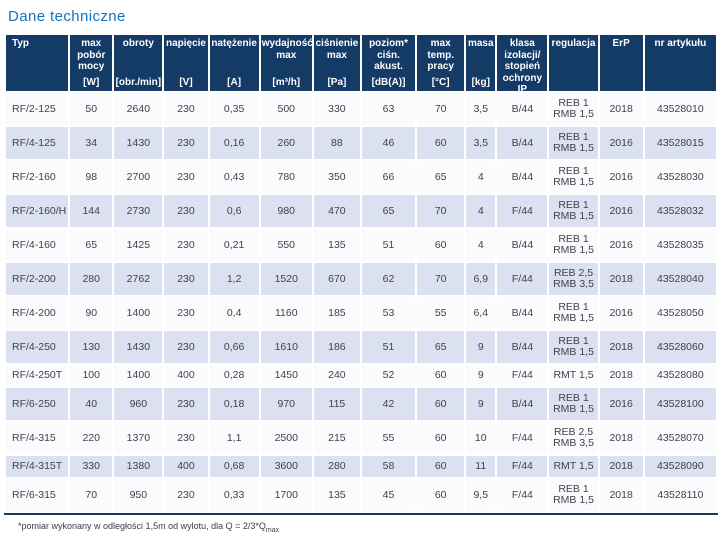 Image resolution: width=724 pixels, height=538 pixels. What do you see at coordinates (481, 143) in the screenshot?
I see `table-cell: 3,5` at bounding box center [481, 143].